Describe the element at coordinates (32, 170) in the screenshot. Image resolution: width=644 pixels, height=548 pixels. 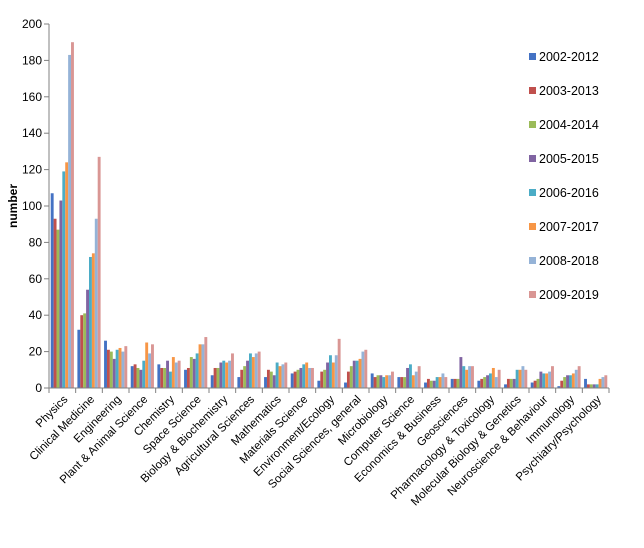
I see `y-tick-label: 120` at that location.